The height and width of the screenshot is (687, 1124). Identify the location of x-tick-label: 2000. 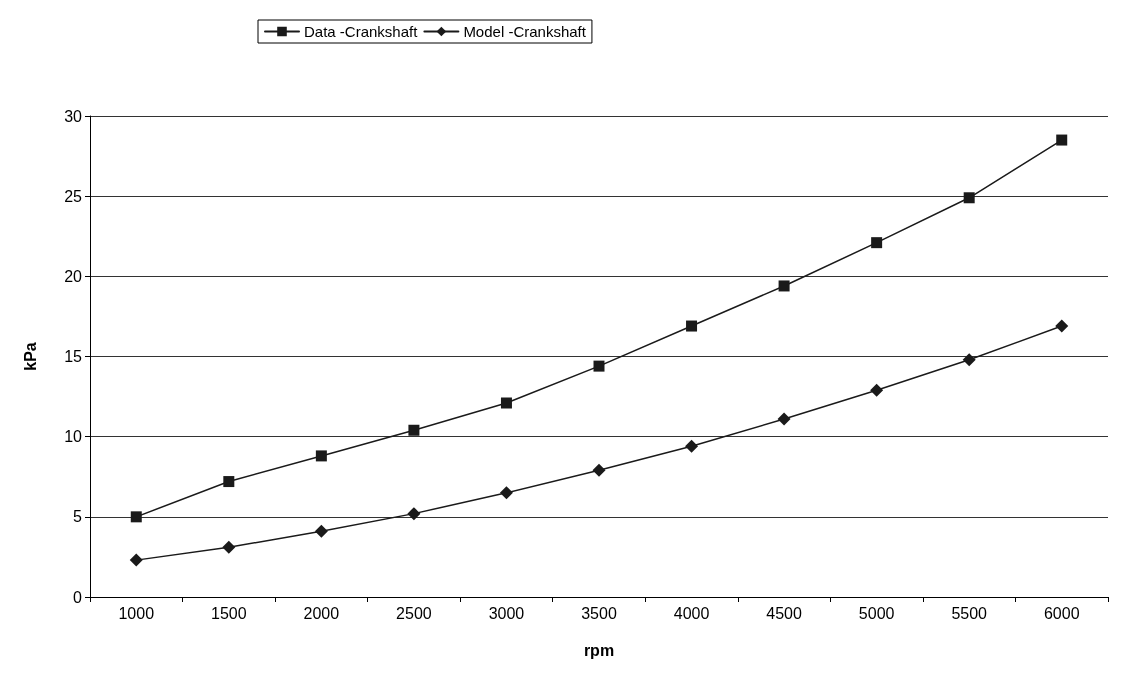
(321, 613).